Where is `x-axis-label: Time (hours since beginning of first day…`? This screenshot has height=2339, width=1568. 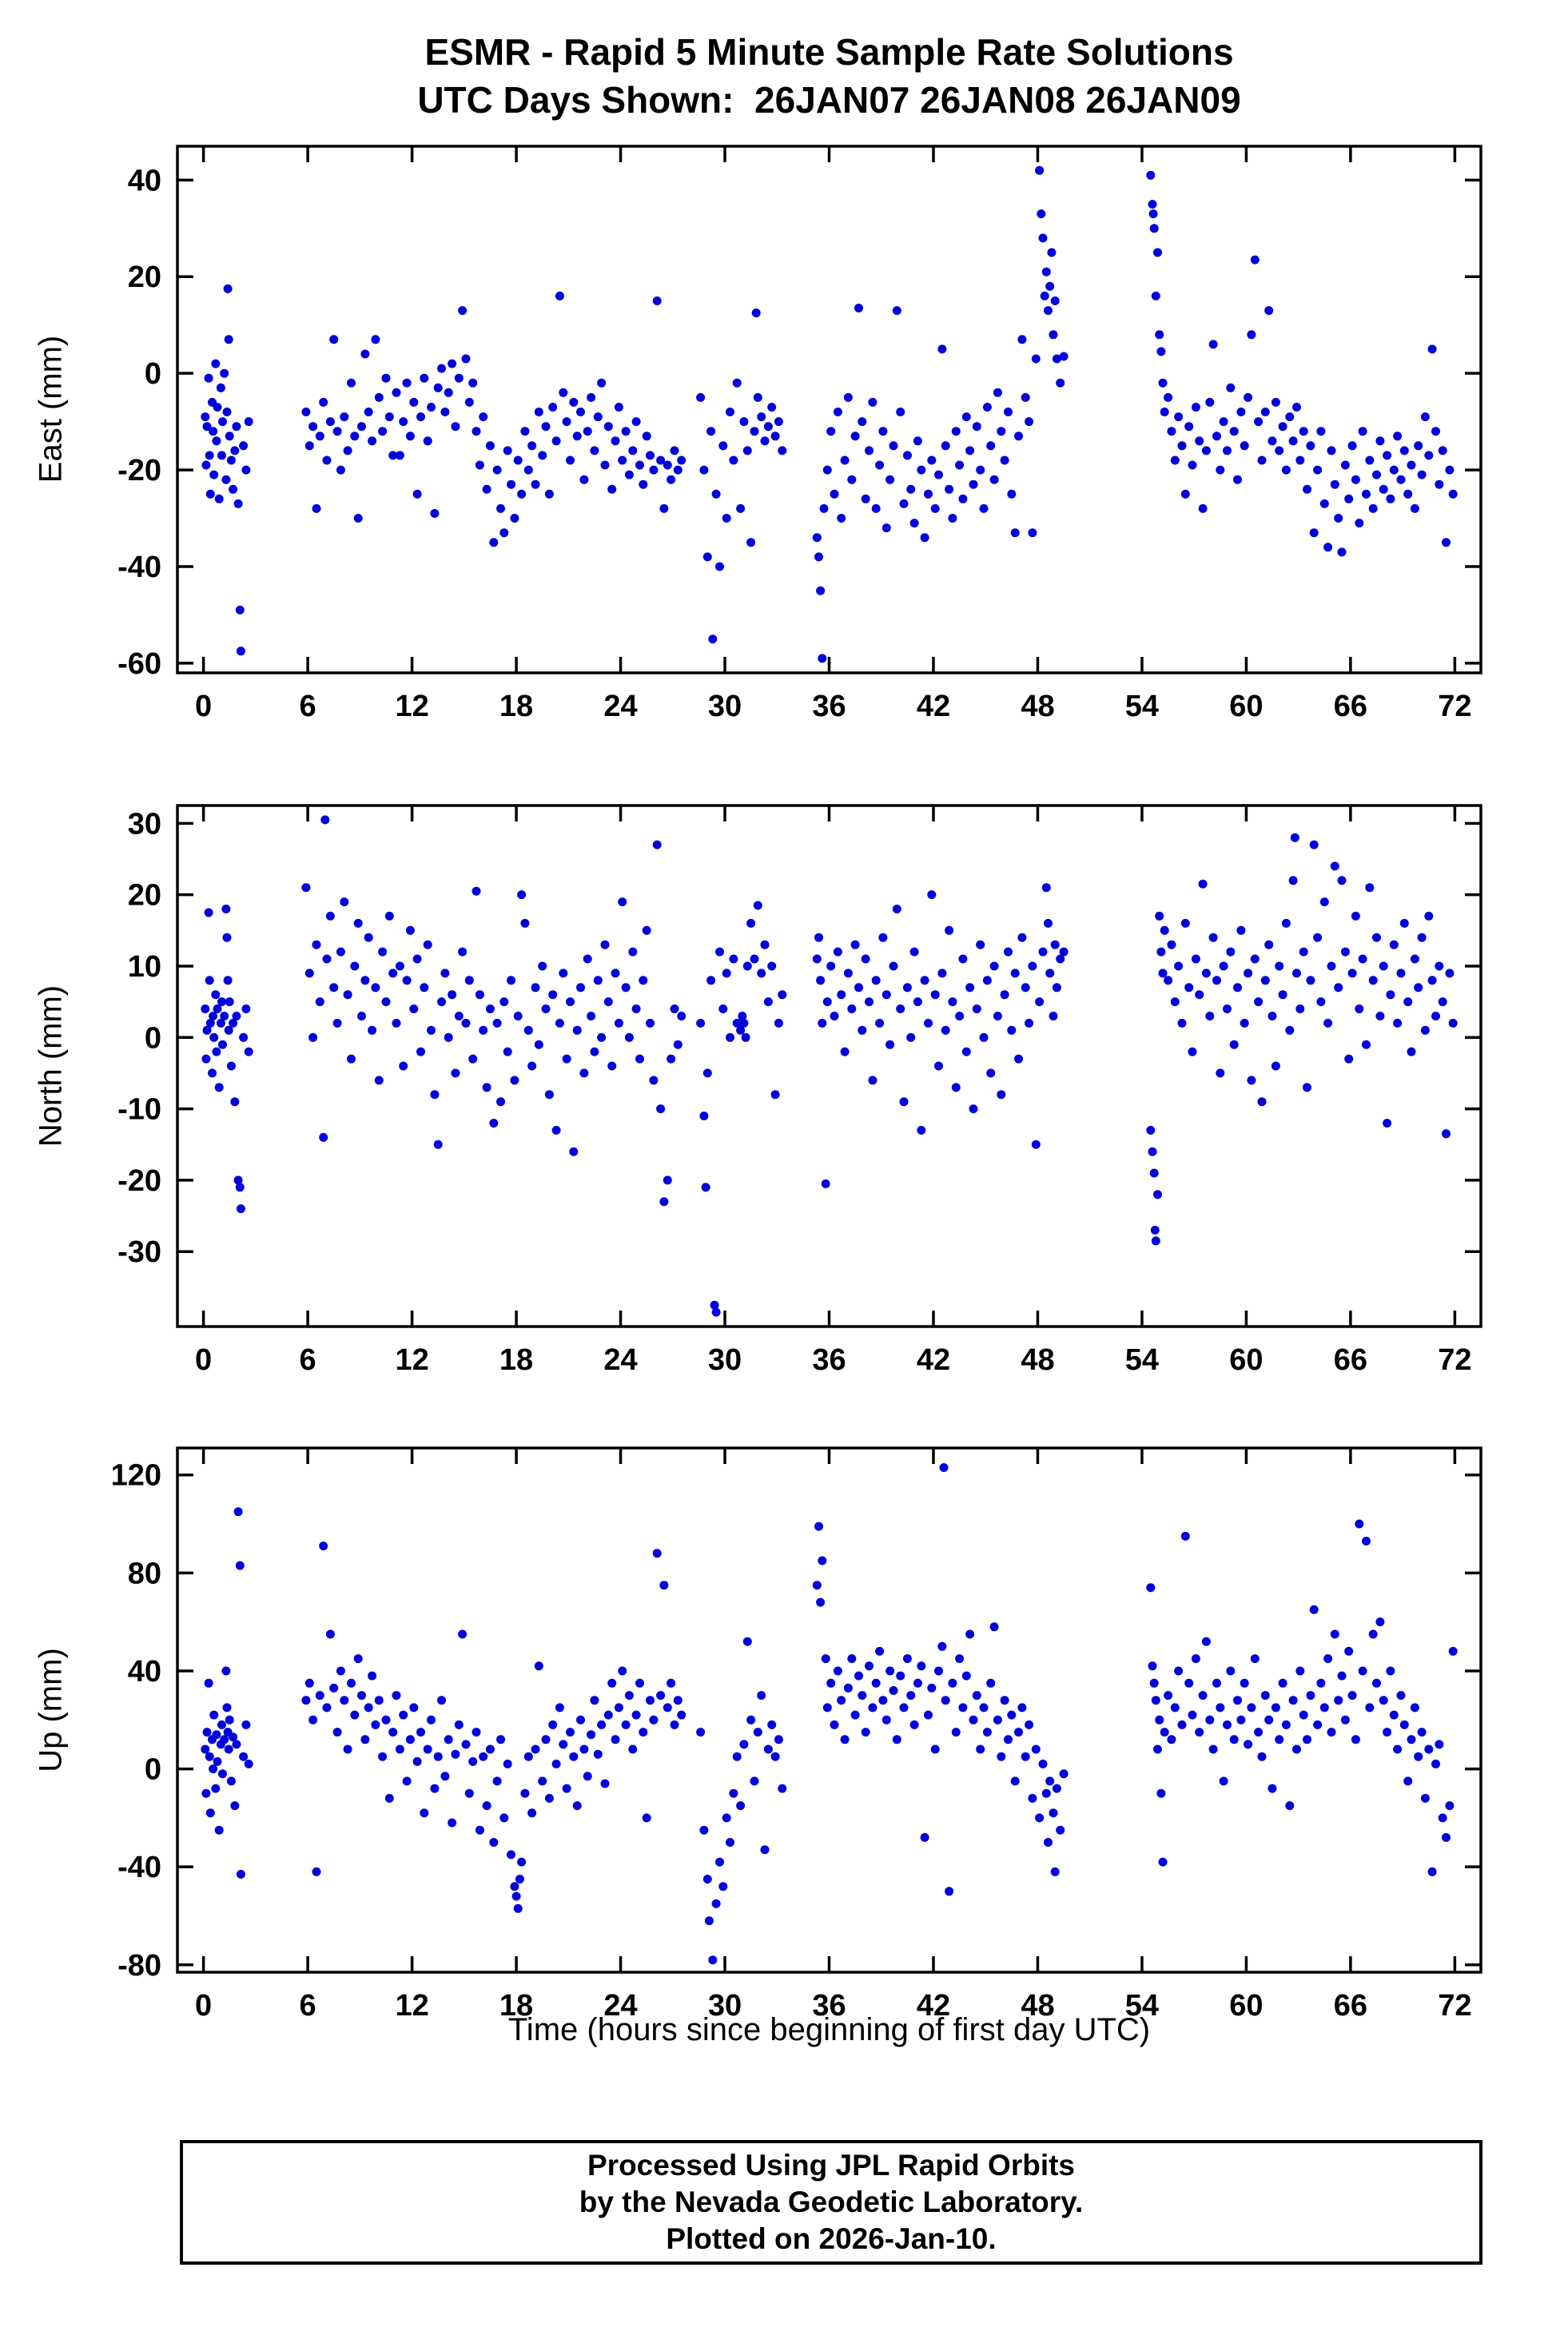
x-axis-label: Time (hours since beginning of first day… is located at coordinates (829, 2029).